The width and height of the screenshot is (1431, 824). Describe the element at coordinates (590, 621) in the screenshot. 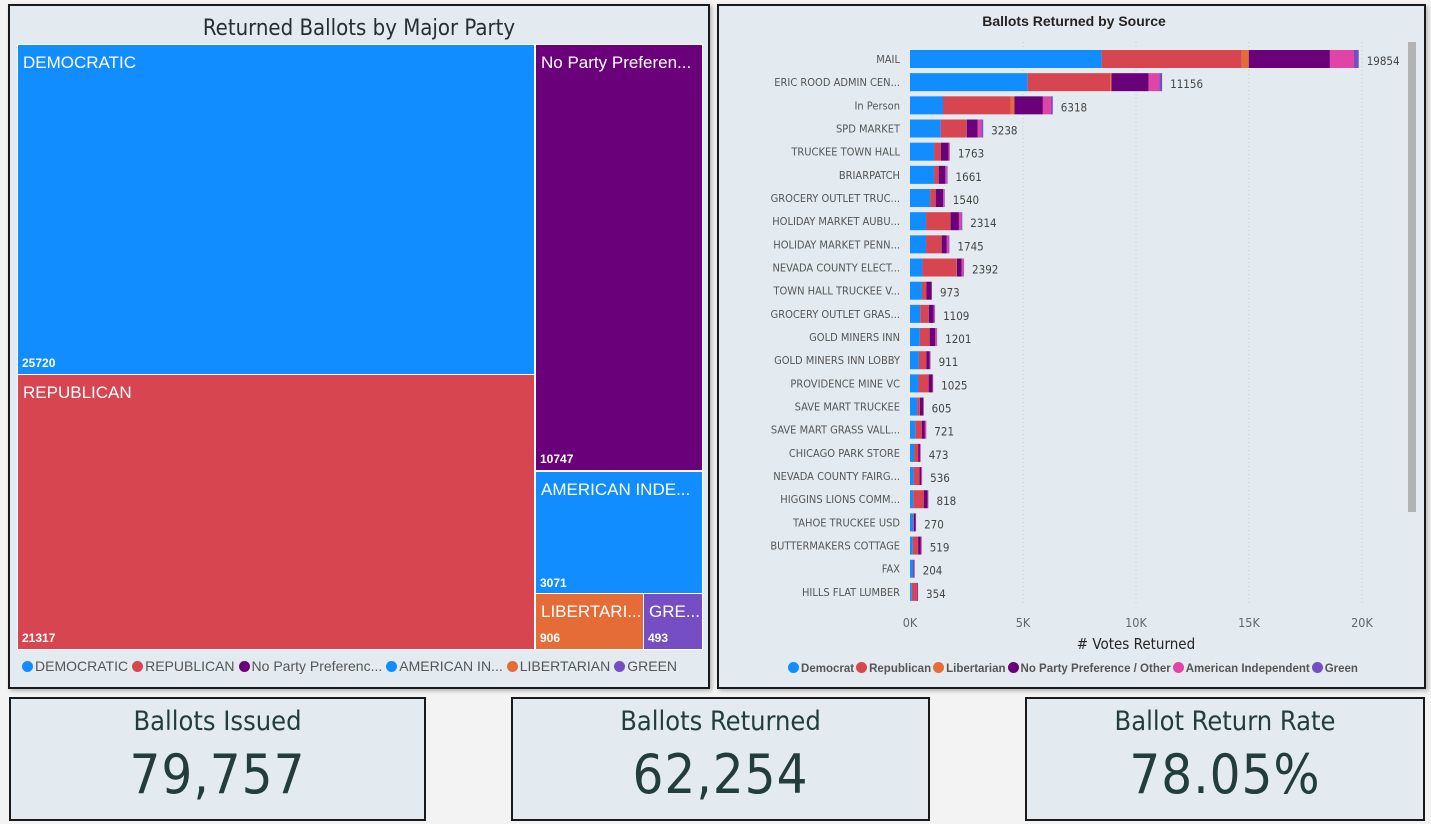

I see `treemap-tile: LIBERTARI... 906` at that location.